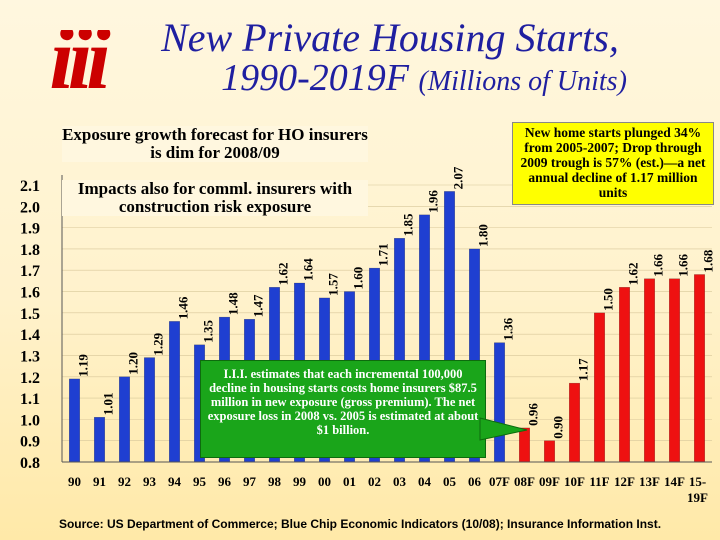 The height and width of the screenshot is (540, 720). I want to click on x-tick-label-part-2: 19F, so click(697, 497).